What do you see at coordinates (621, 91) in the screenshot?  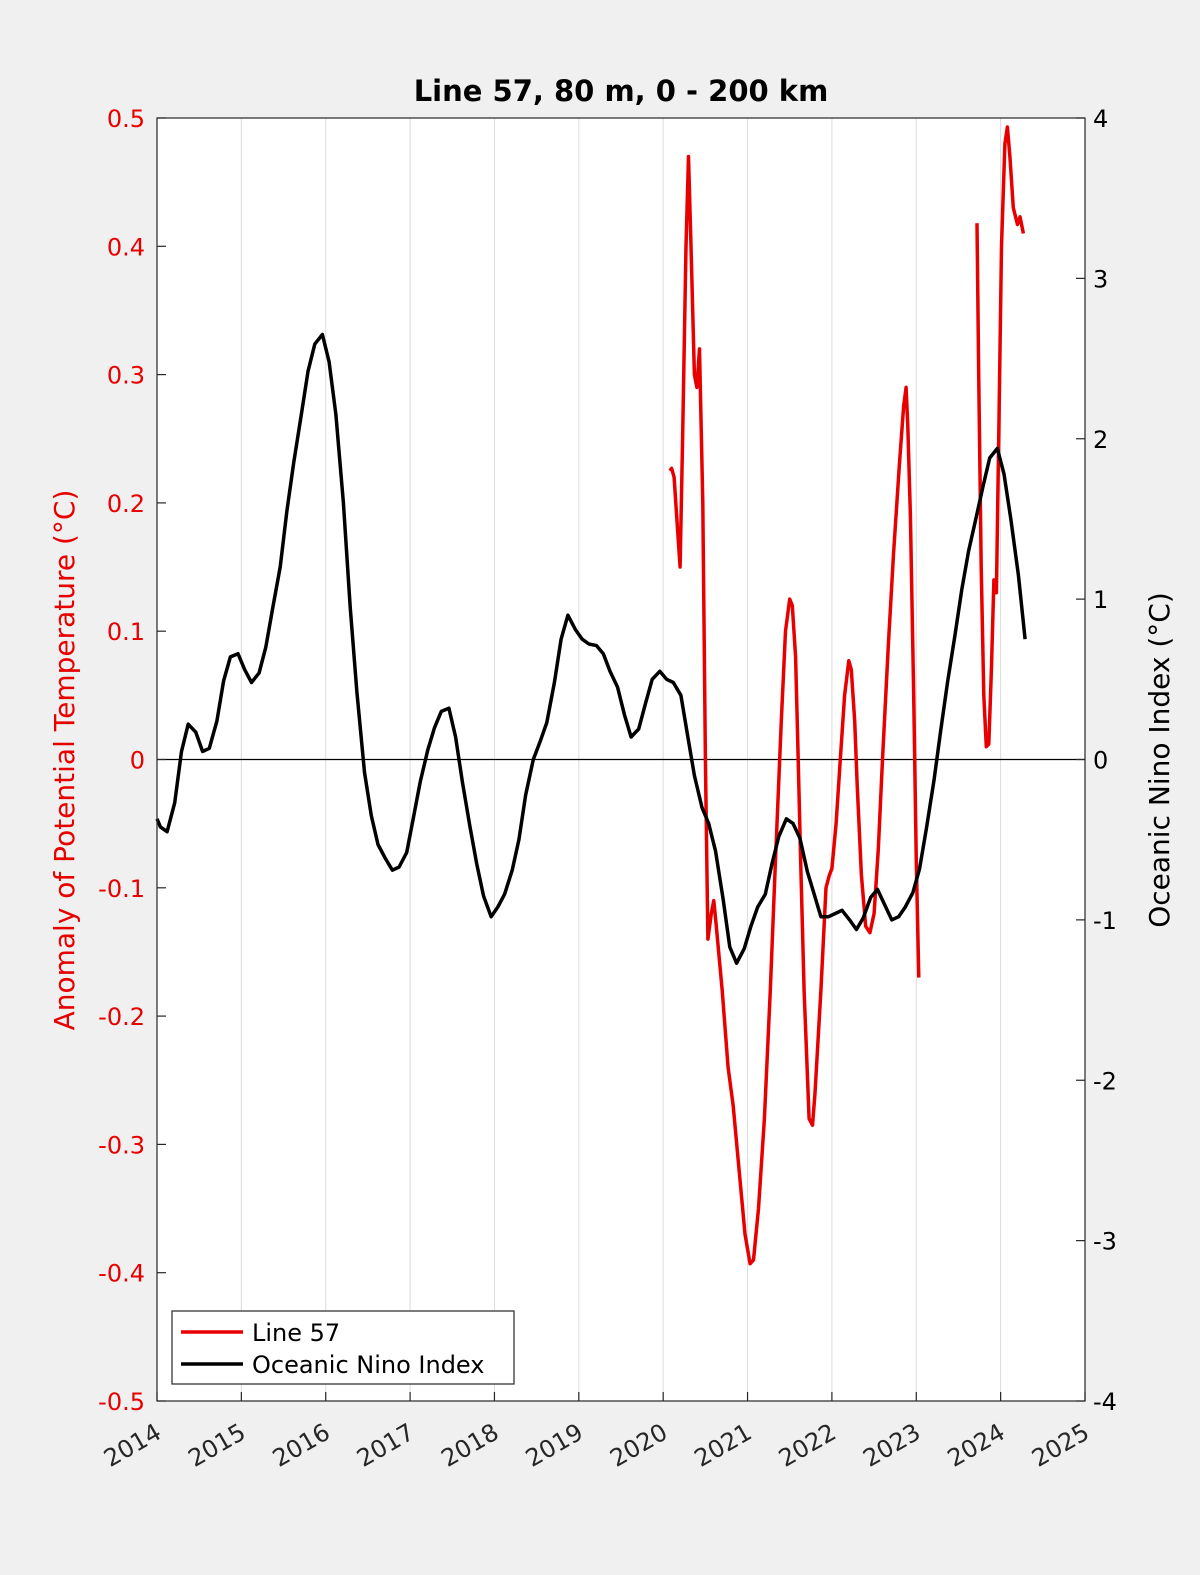 I see `chart-title: Line 57, 80 m, 0 - 200 km` at bounding box center [621, 91].